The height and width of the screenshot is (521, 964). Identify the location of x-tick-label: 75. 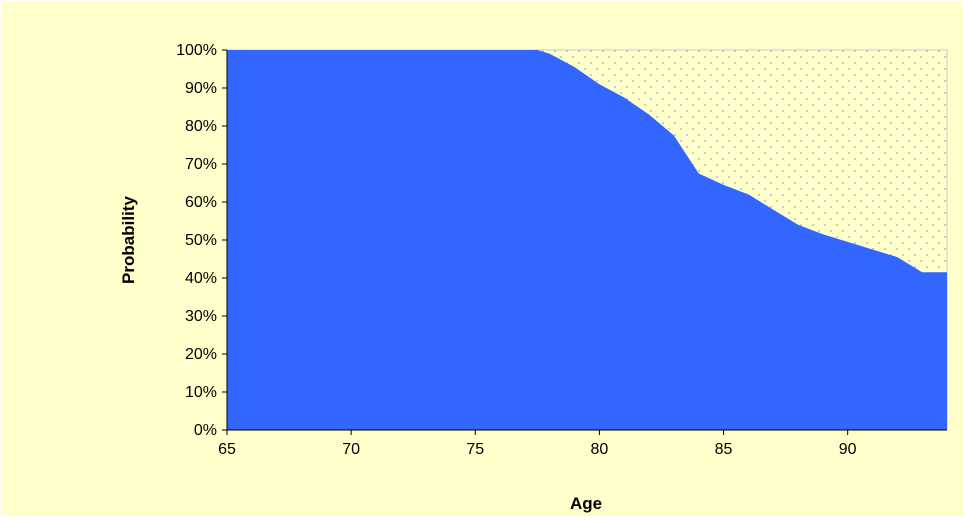
(475, 449).